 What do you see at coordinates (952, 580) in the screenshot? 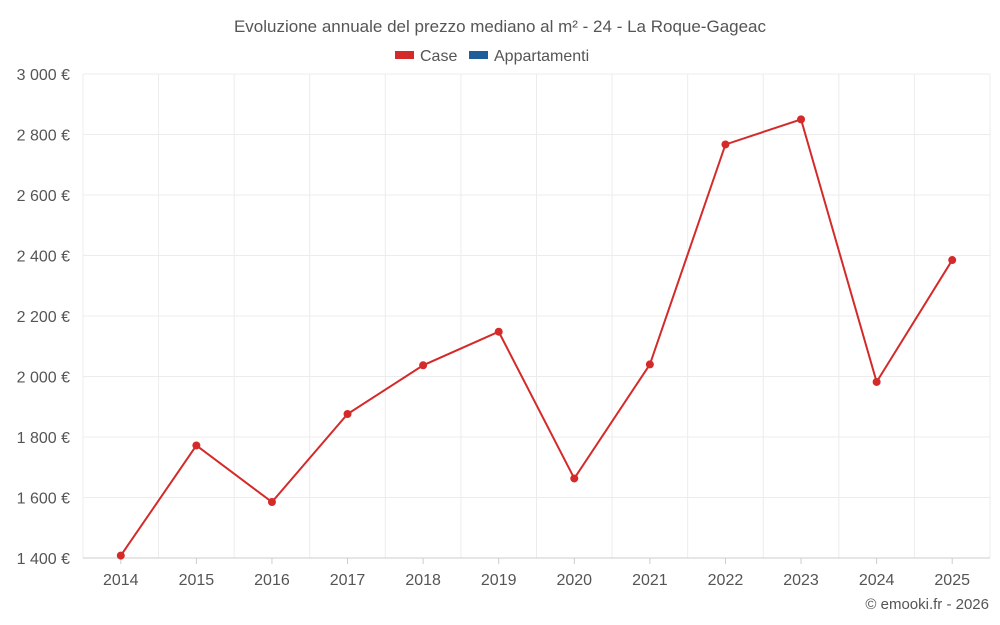
I see `x-tick-label: 2025` at bounding box center [952, 580].